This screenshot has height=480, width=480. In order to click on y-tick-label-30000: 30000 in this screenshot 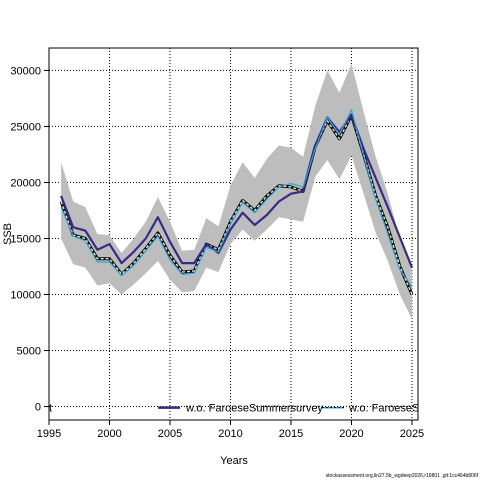, I will do `click(25, 71)`.